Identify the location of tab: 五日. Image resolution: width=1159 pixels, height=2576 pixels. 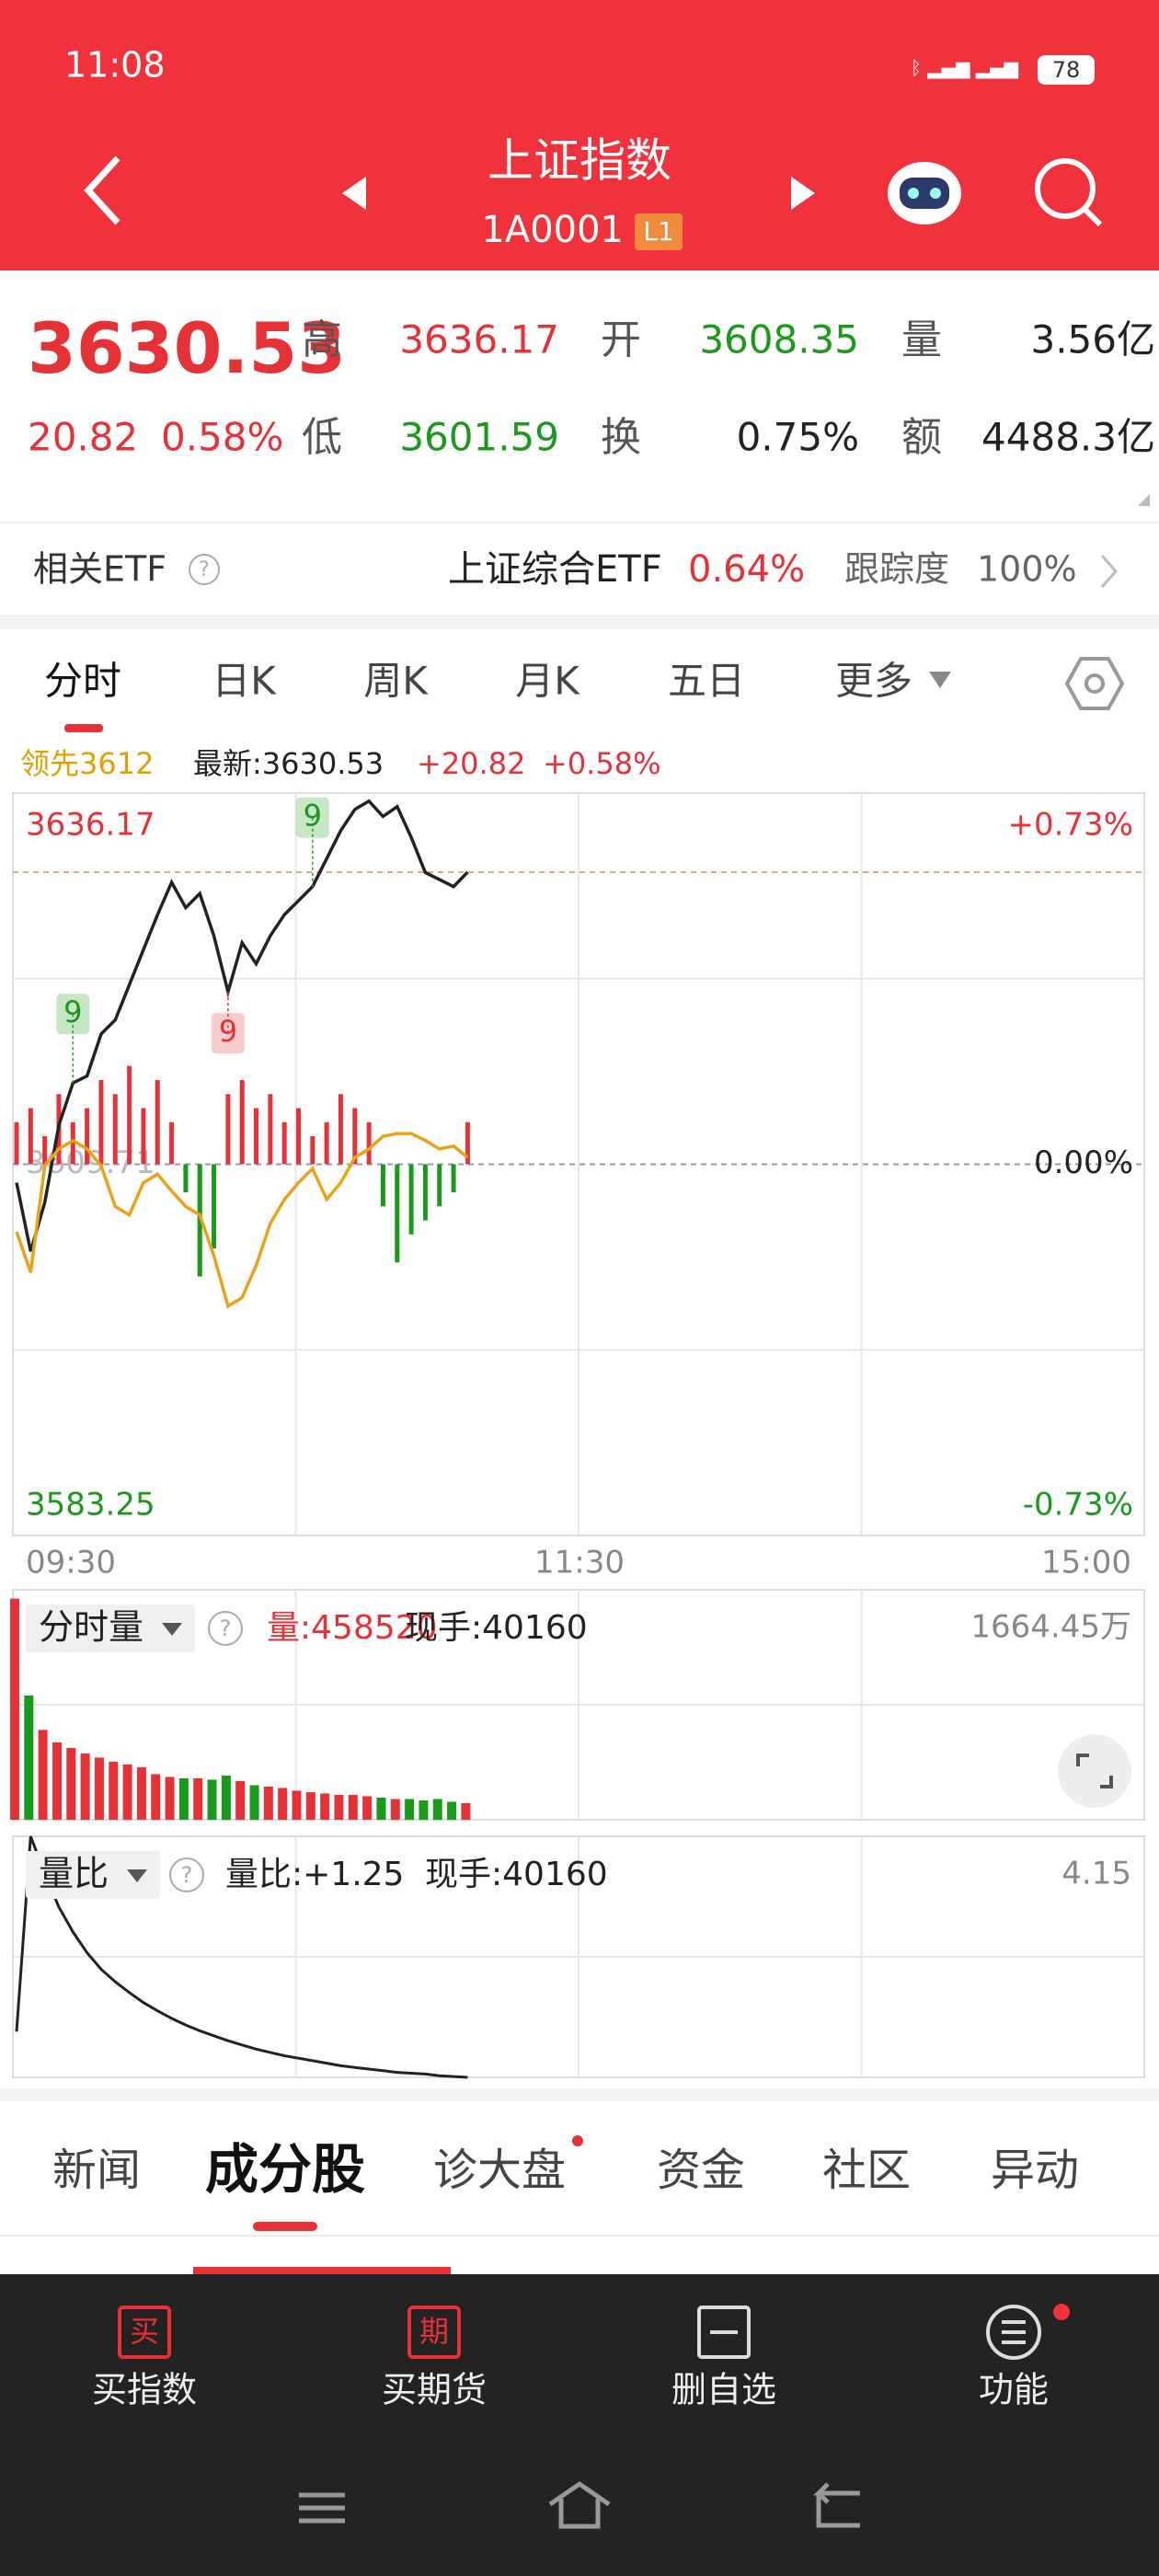
(706, 681).